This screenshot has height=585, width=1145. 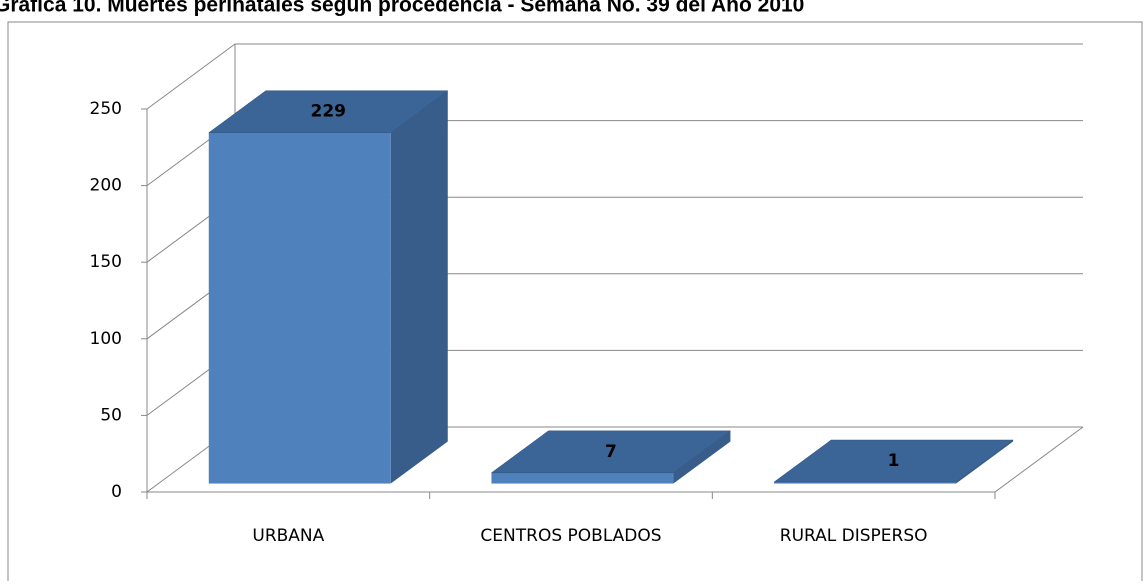 What do you see at coordinates (854, 536) in the screenshot?
I see `x-tick-label: RURAL DISPERSO` at bounding box center [854, 536].